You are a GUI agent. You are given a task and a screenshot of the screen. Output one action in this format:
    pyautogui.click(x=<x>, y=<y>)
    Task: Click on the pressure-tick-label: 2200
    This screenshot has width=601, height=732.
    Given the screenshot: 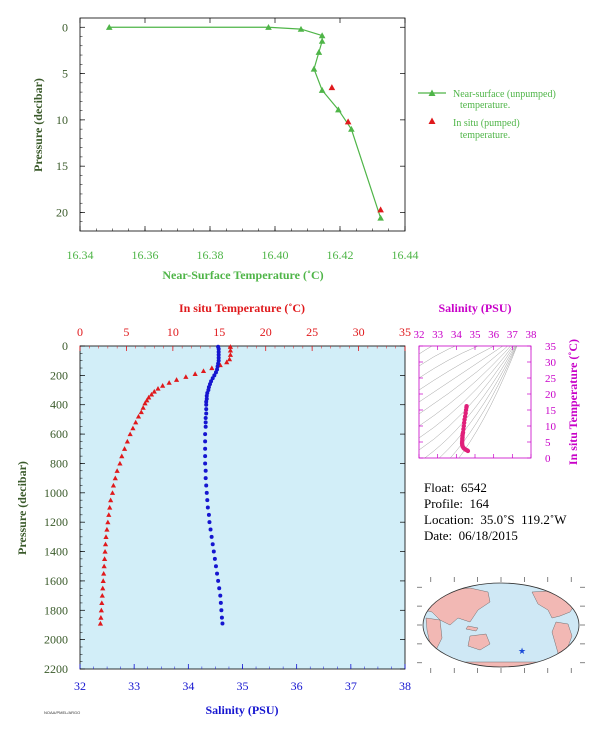 What is the action you would take?
    pyautogui.click(x=56, y=669)
    